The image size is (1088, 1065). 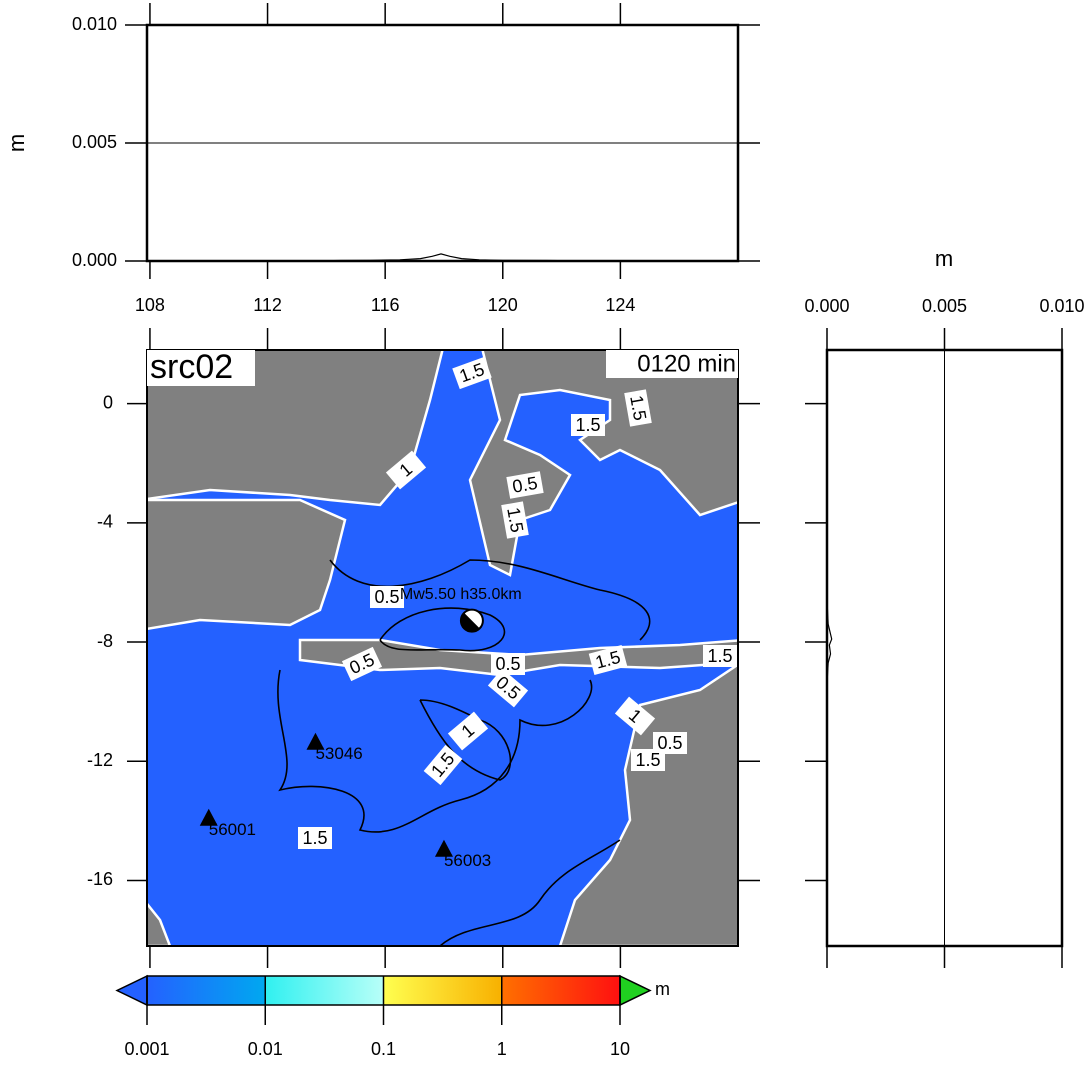 I want to click on station-label: 56001, so click(x=232, y=829).